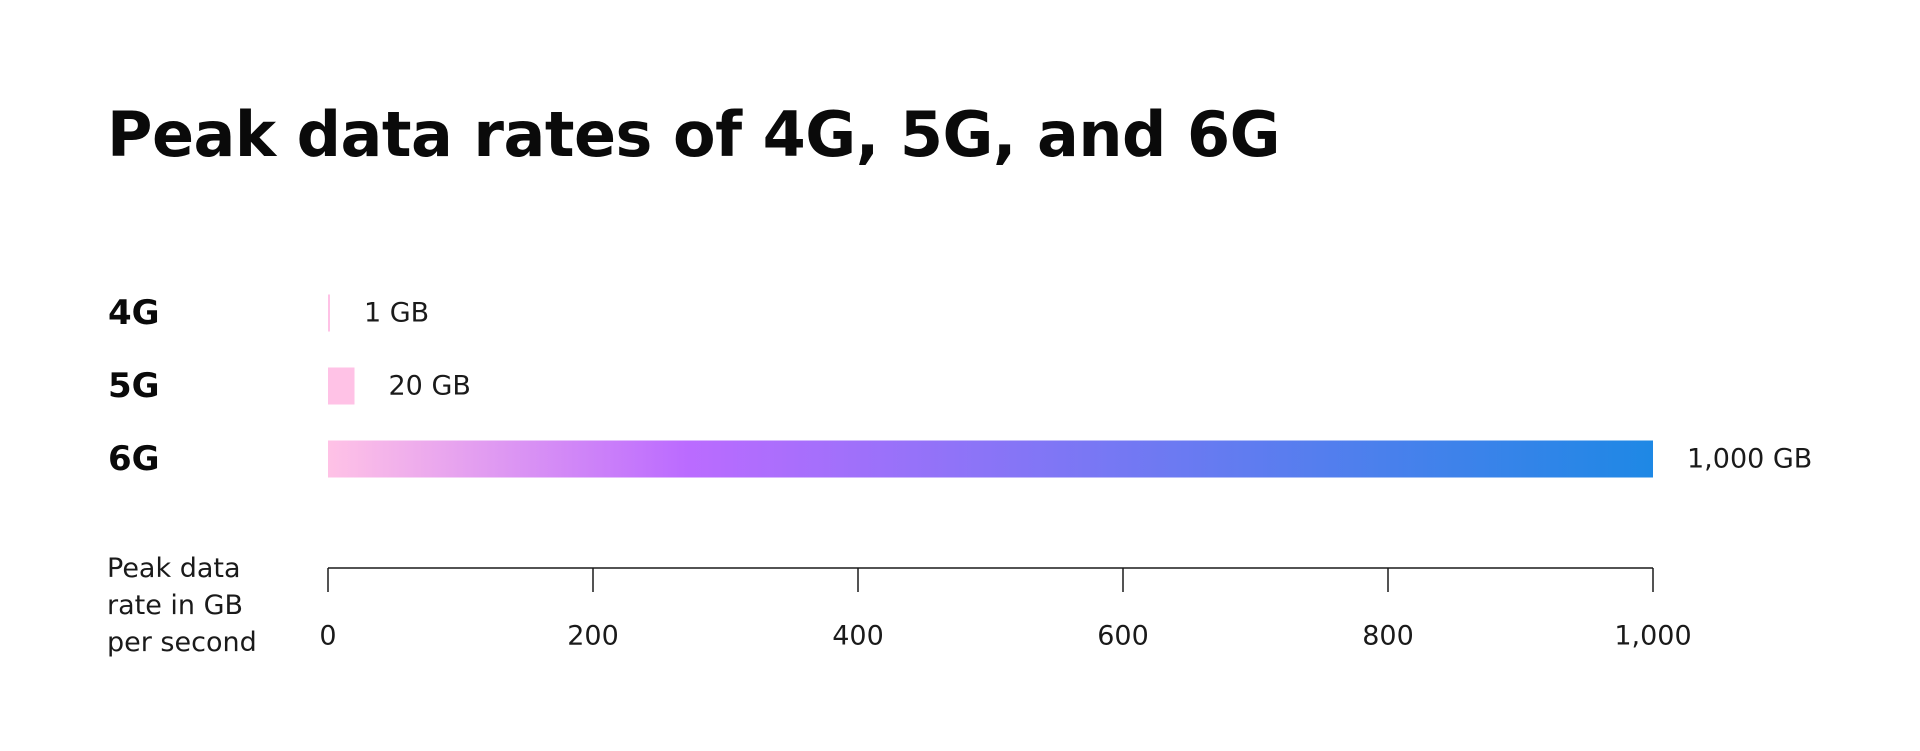 The image size is (1920, 751). I want to click on category-label-5g: 5G, so click(134, 386).